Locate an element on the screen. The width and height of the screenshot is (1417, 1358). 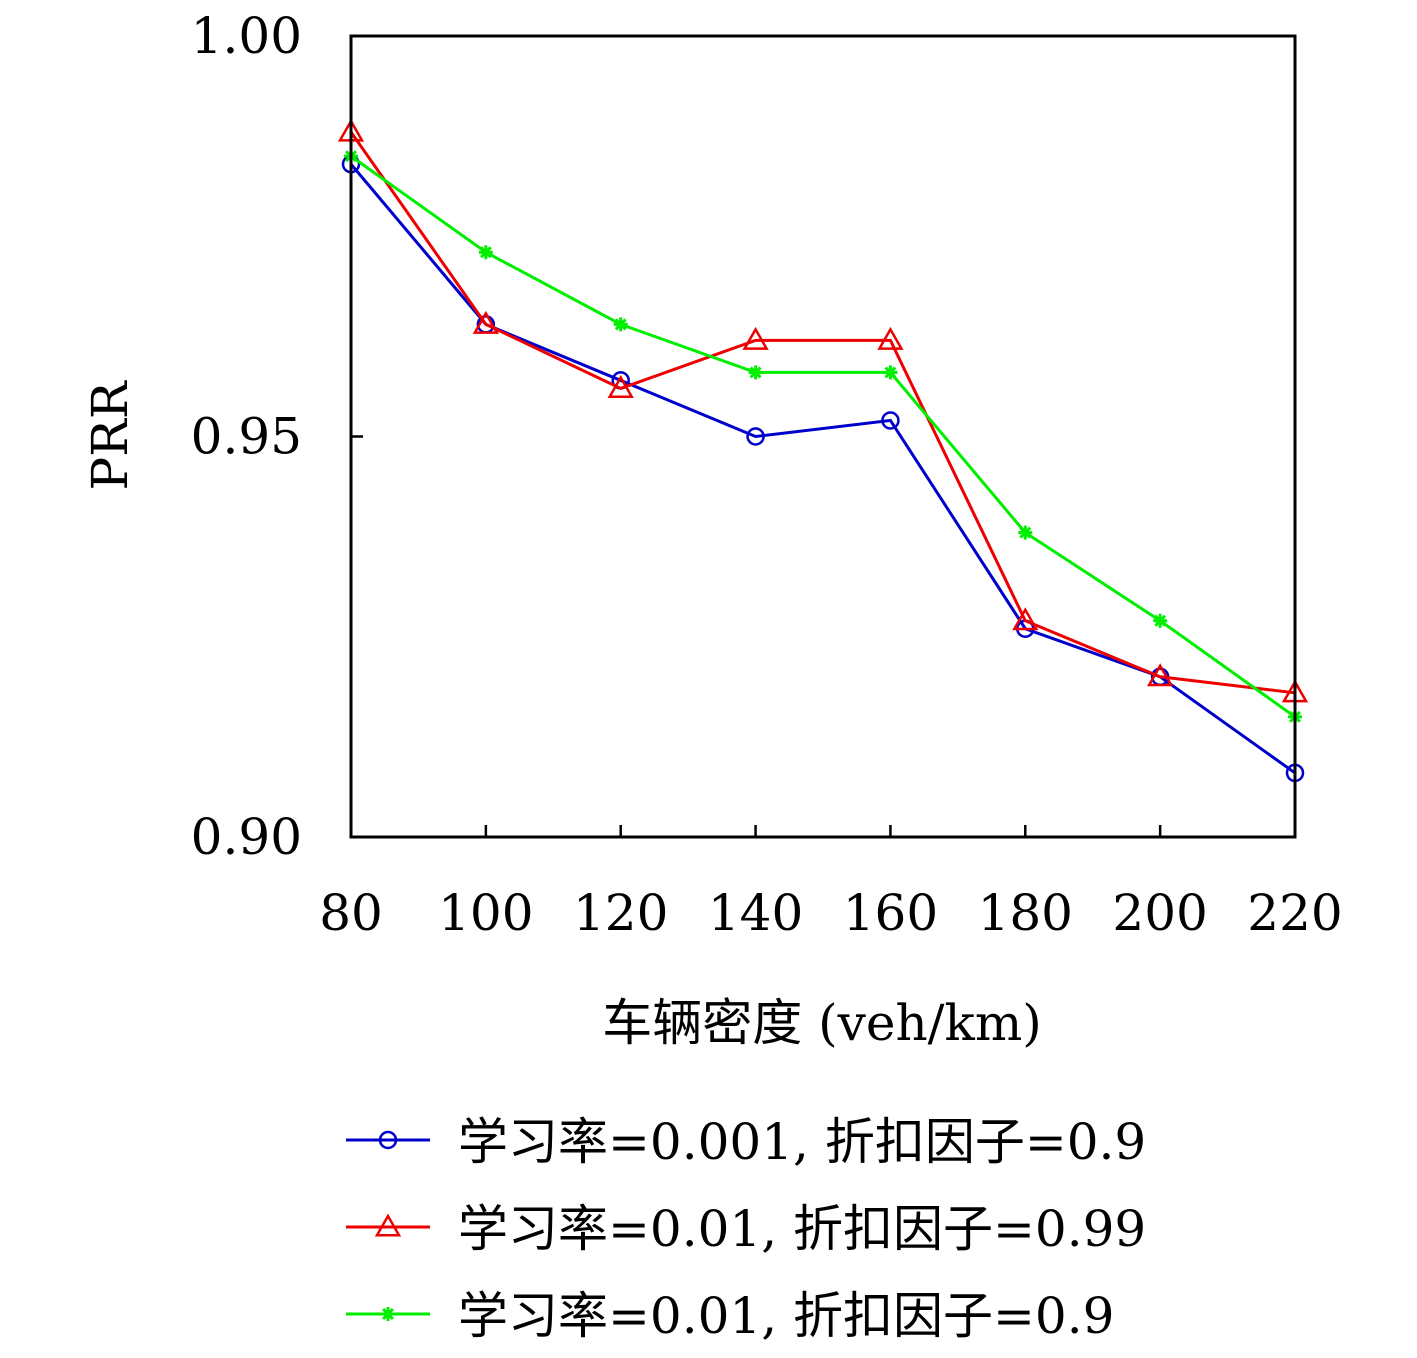
x-tick-label: 100 is located at coordinates (485, 913).